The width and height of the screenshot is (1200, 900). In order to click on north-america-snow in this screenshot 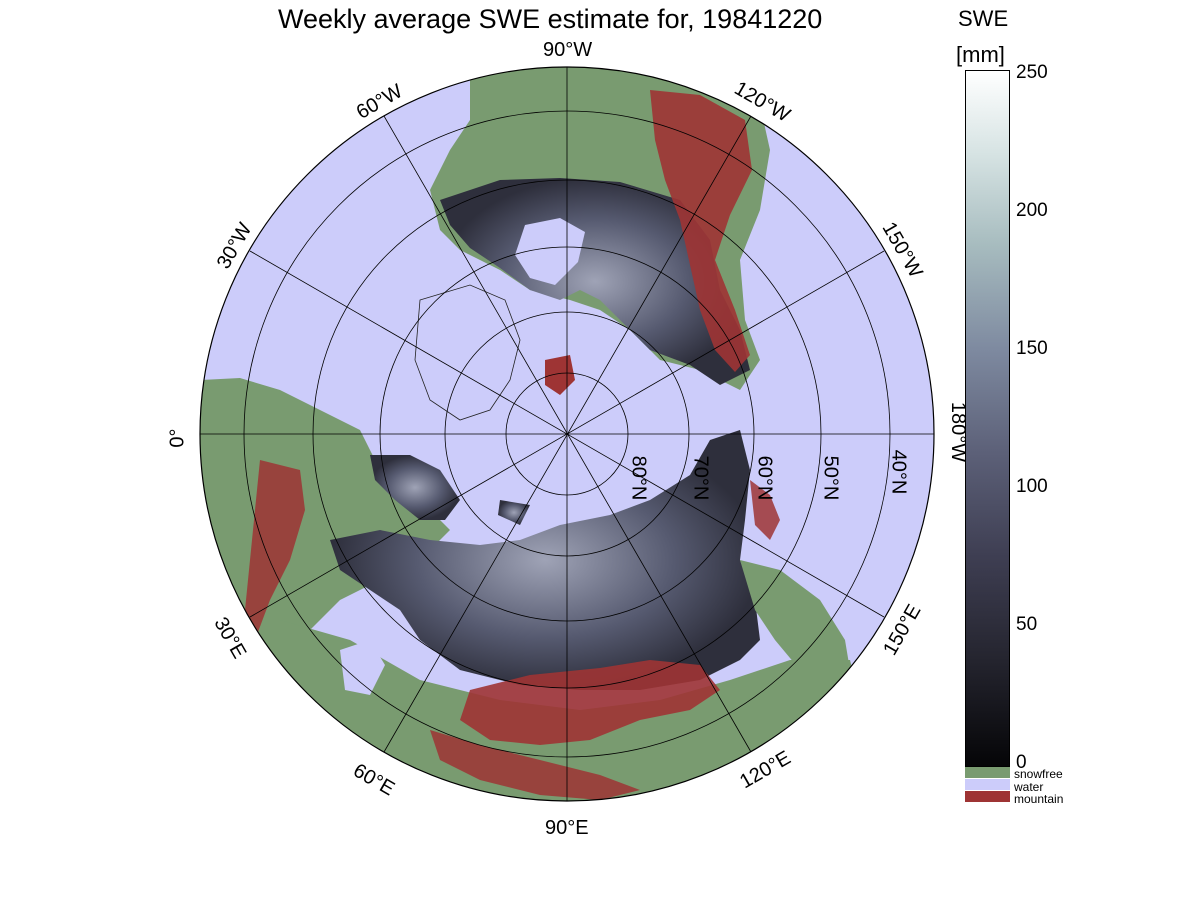, I will do `click(595, 281)`.